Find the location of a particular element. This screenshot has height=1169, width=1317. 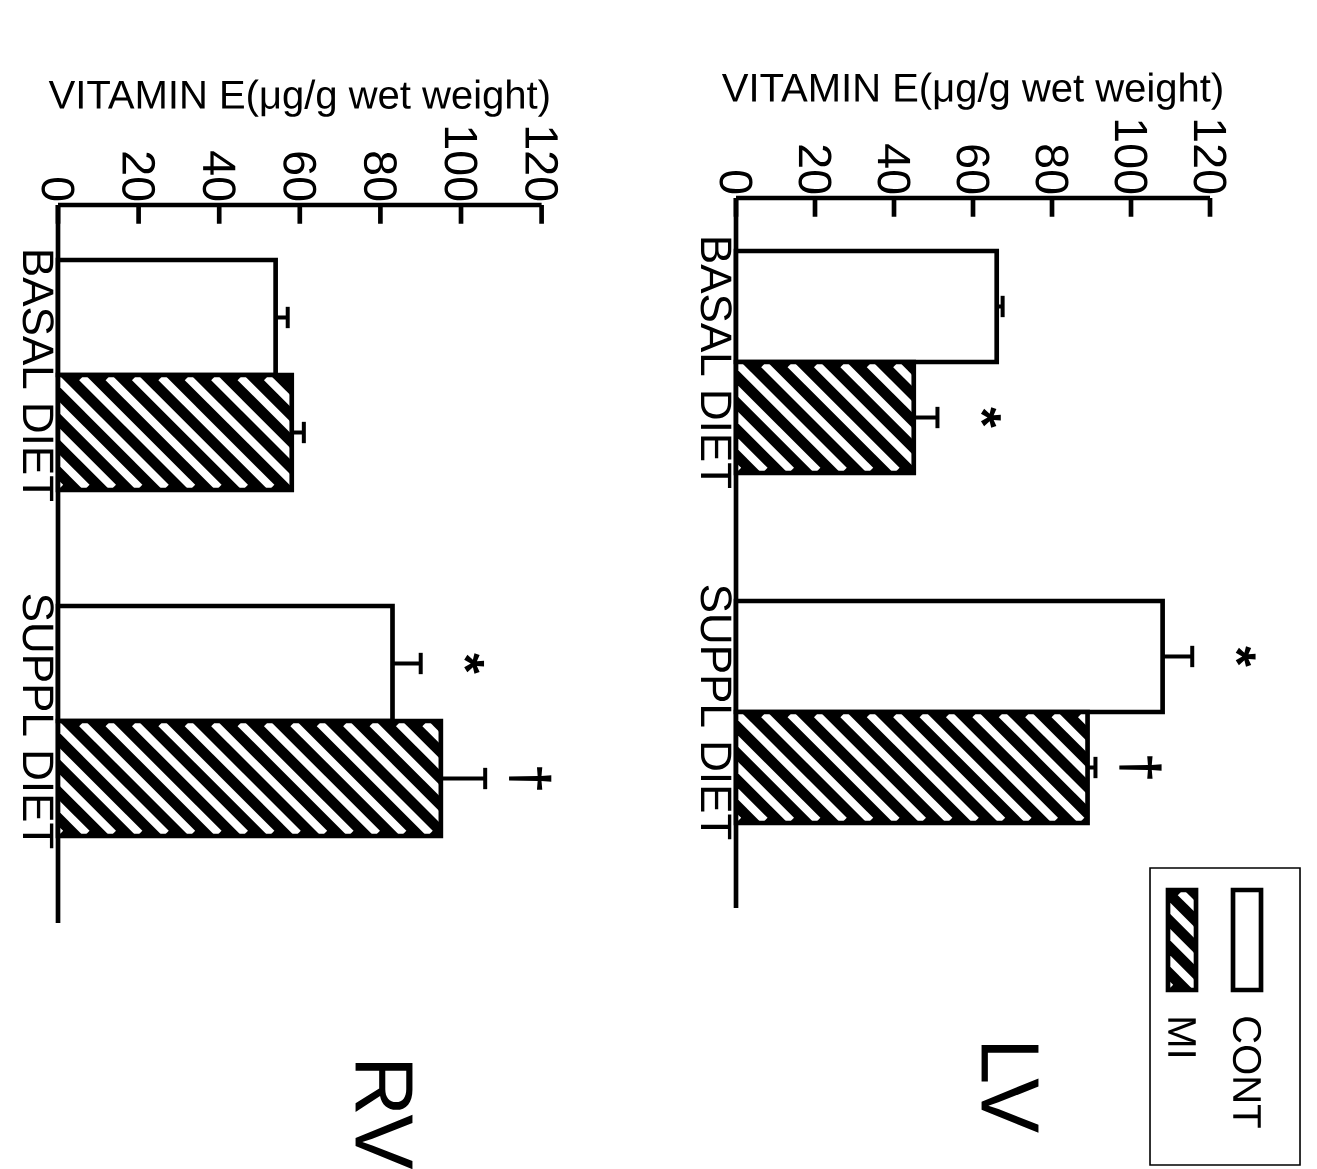

text: LV is located at coordinates (1010, 1089).